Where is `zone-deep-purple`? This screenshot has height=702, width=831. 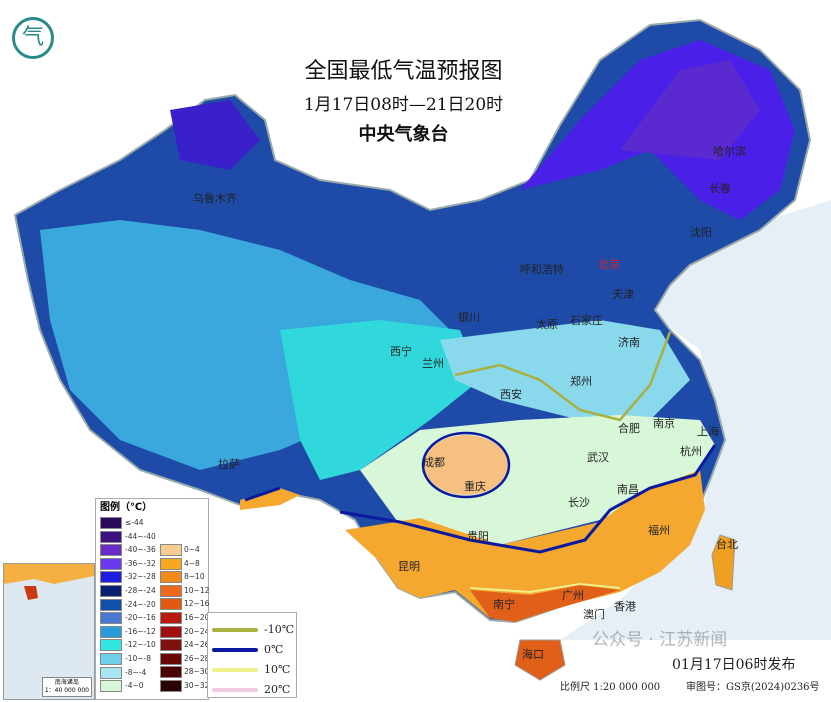
zone-deep-purple is located at coordinates (690, 110).